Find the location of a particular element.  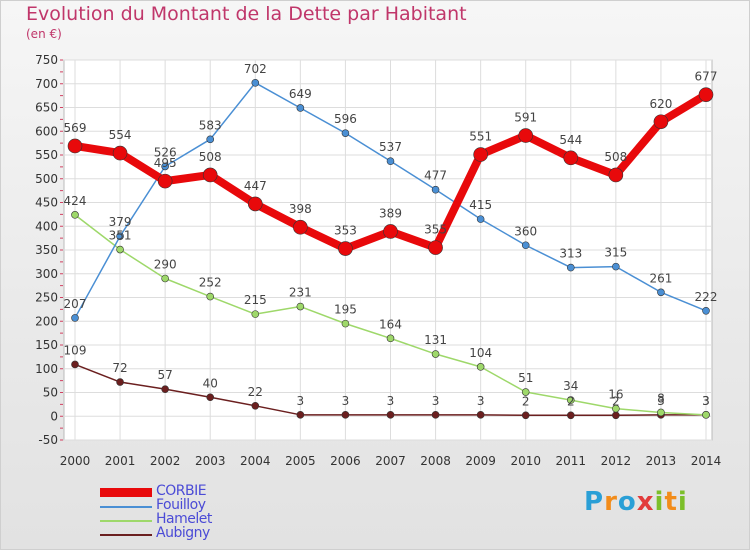

y-tick-label: 300 is located at coordinates (46, 274).